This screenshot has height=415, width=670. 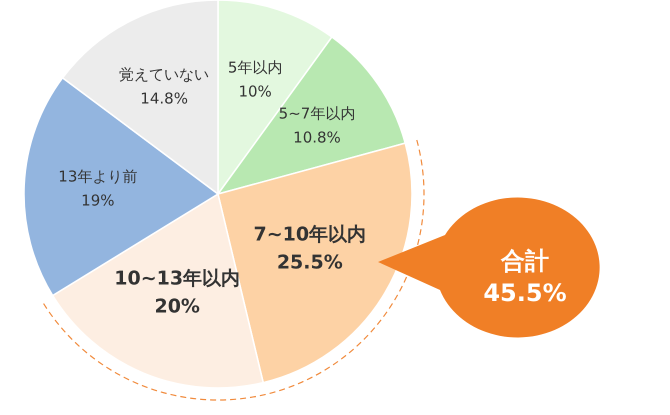 What do you see at coordinates (255, 67) in the screenshot?
I see `slice-label: 5年以内` at bounding box center [255, 67].